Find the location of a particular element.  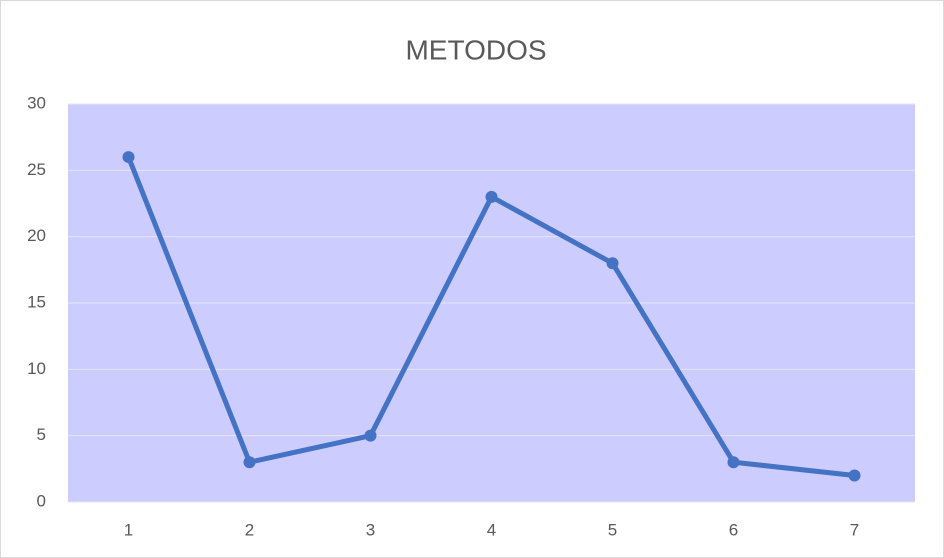

x-tick-label: 2 is located at coordinates (249, 529).